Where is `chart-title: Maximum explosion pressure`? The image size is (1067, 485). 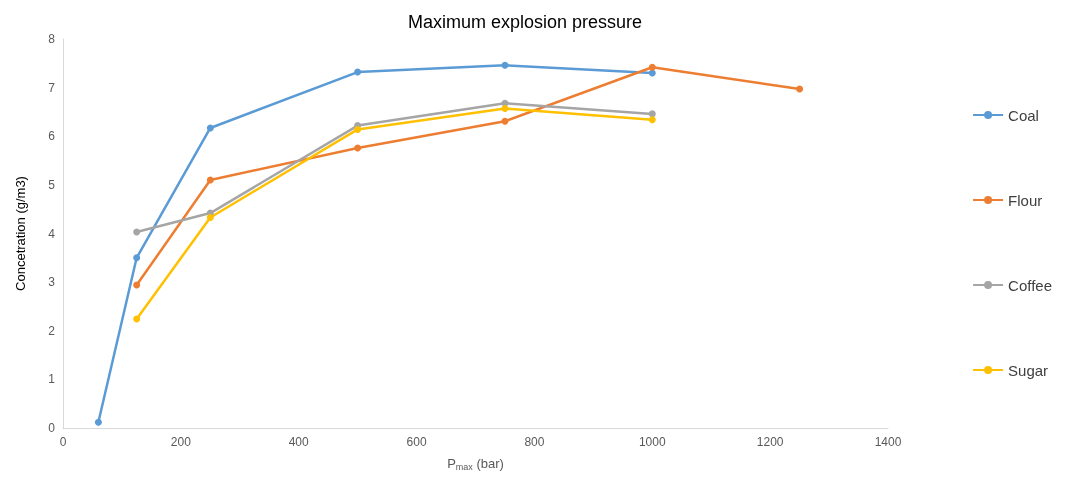
chart-title: Maximum explosion pressure is located at coordinates (525, 22).